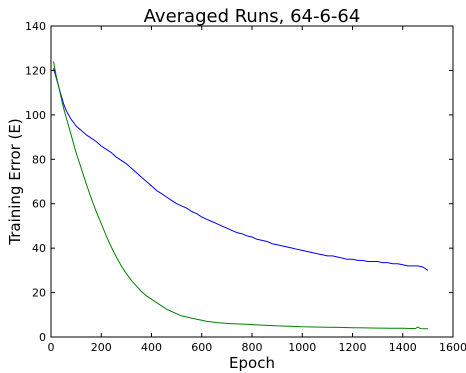 This screenshot has width=466, height=373. Describe the element at coordinates (39, 204) in the screenshot. I see `y-tick-label: 60` at that location.